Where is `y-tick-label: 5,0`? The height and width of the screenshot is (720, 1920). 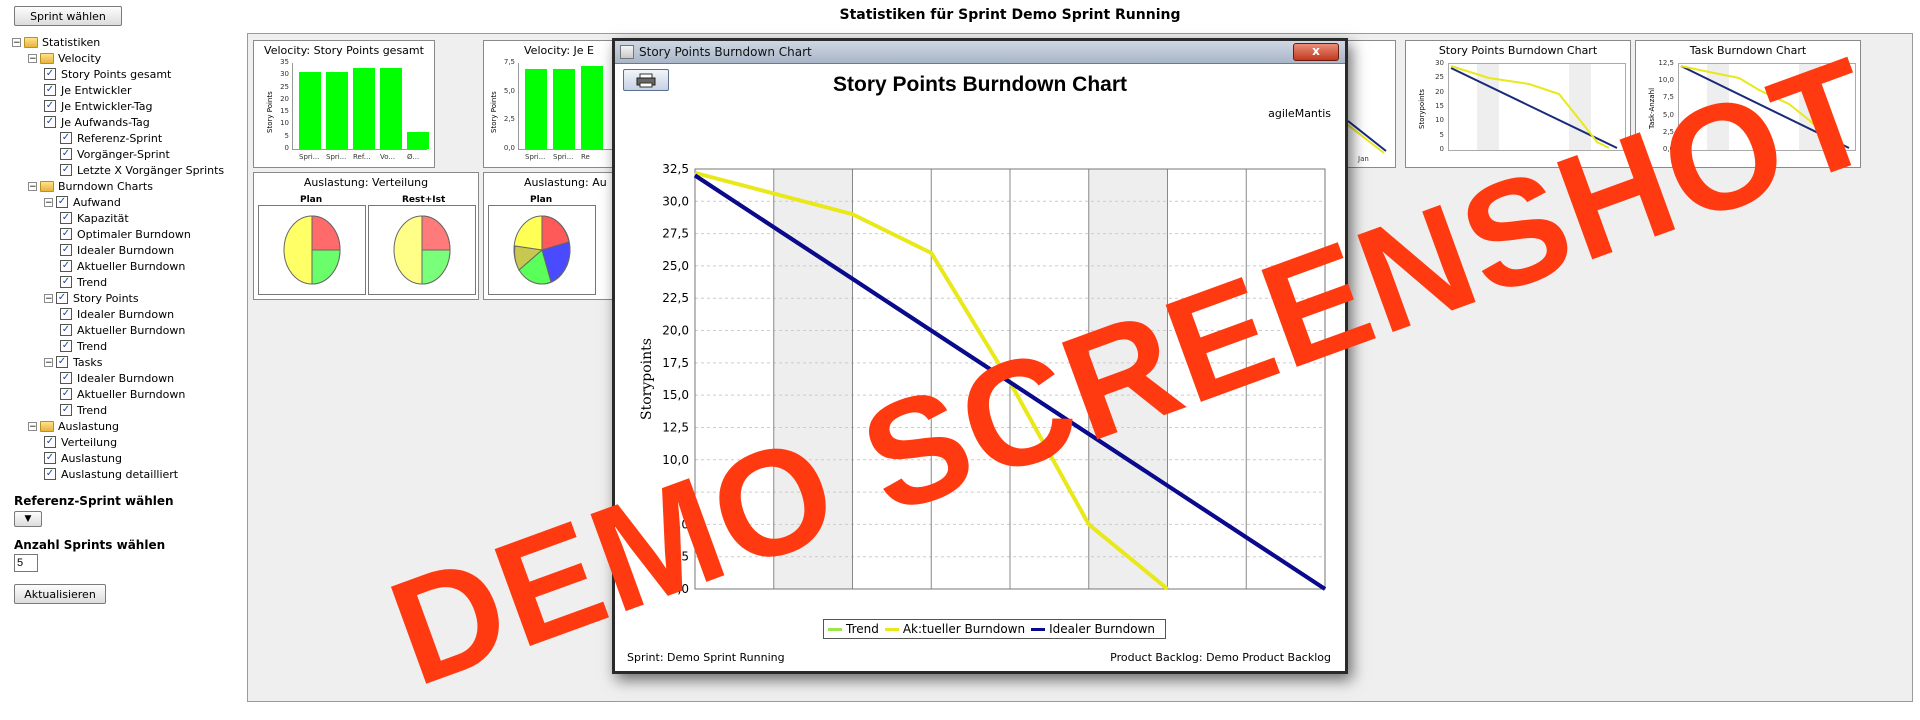 y-tick-label: 5,0 is located at coordinates (679, 524).